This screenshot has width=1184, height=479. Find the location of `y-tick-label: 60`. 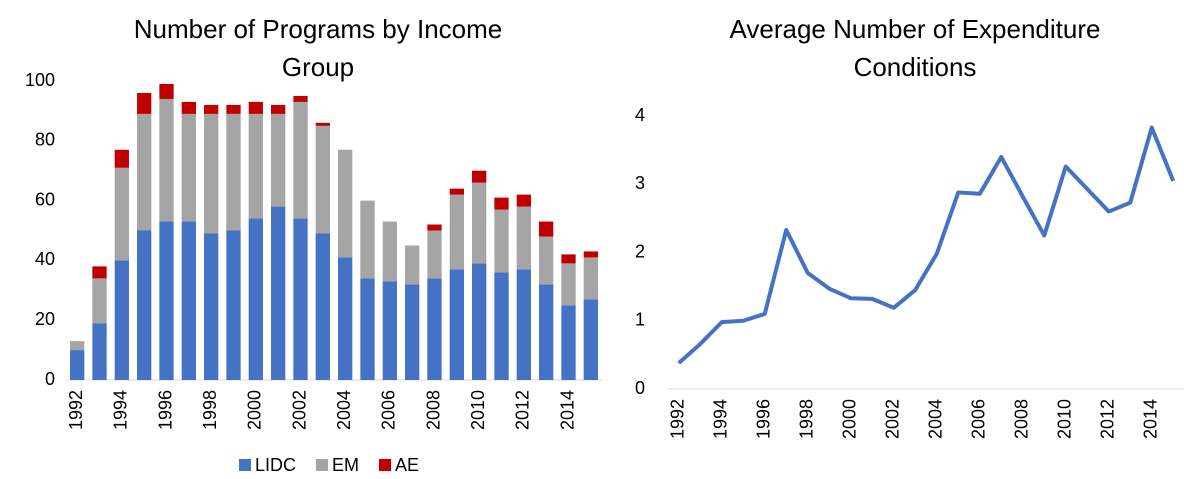

y-tick-label: 60 is located at coordinates (45, 199).